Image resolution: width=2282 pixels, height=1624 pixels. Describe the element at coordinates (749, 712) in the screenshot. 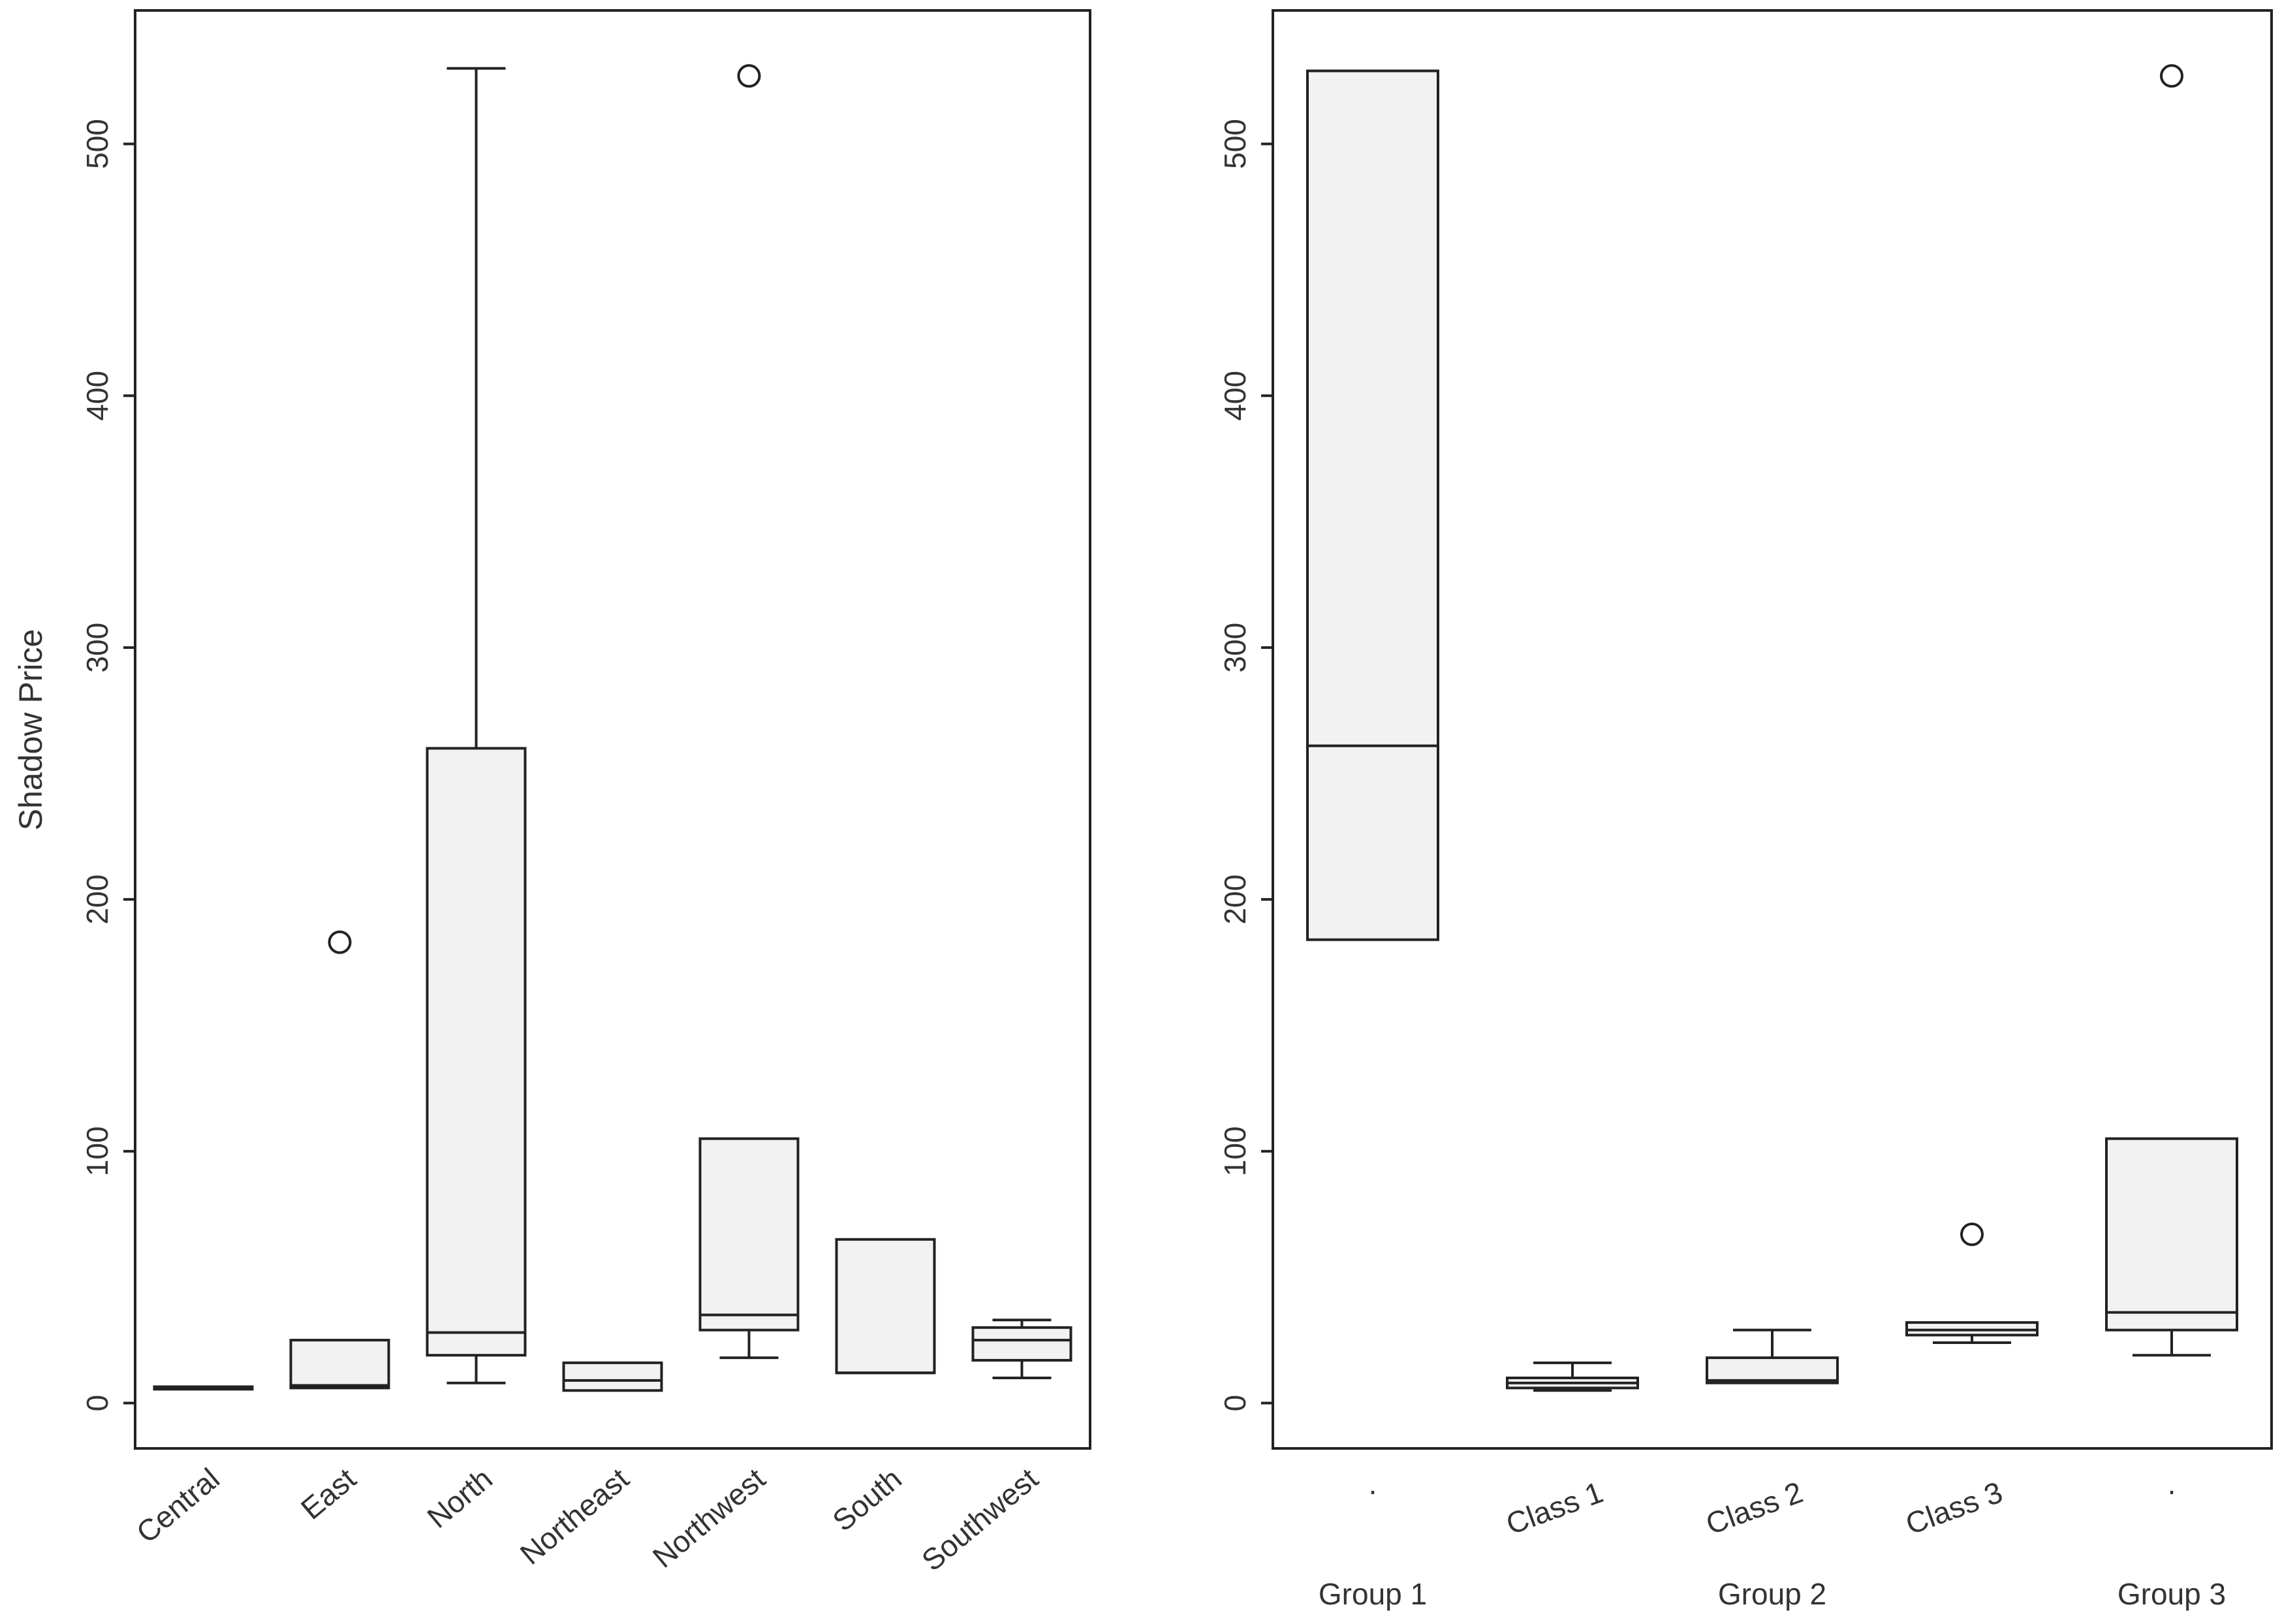

I see `box-northwest` at that location.